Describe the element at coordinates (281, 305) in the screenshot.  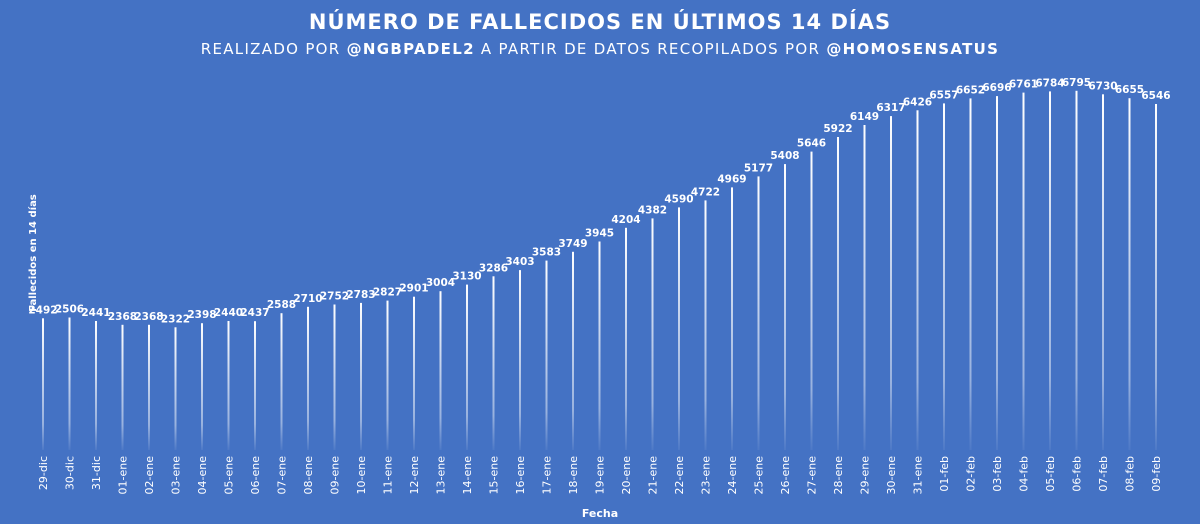
I see `data-label-07-ene: 2588` at that location.